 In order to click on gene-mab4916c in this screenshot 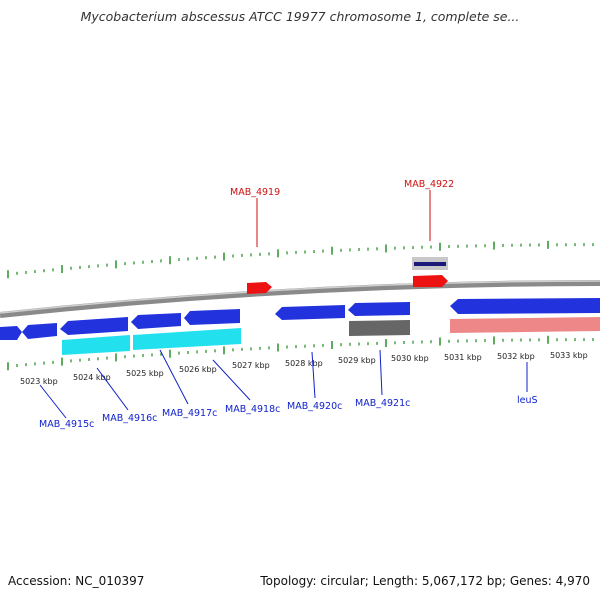, I will do `click(94, 326)`.